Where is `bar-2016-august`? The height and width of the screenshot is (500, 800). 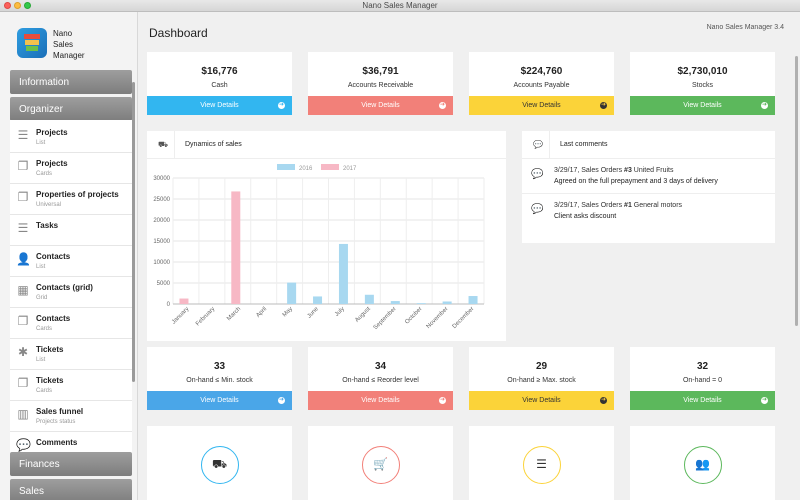
bar-2016-august is located at coordinates (369, 299).